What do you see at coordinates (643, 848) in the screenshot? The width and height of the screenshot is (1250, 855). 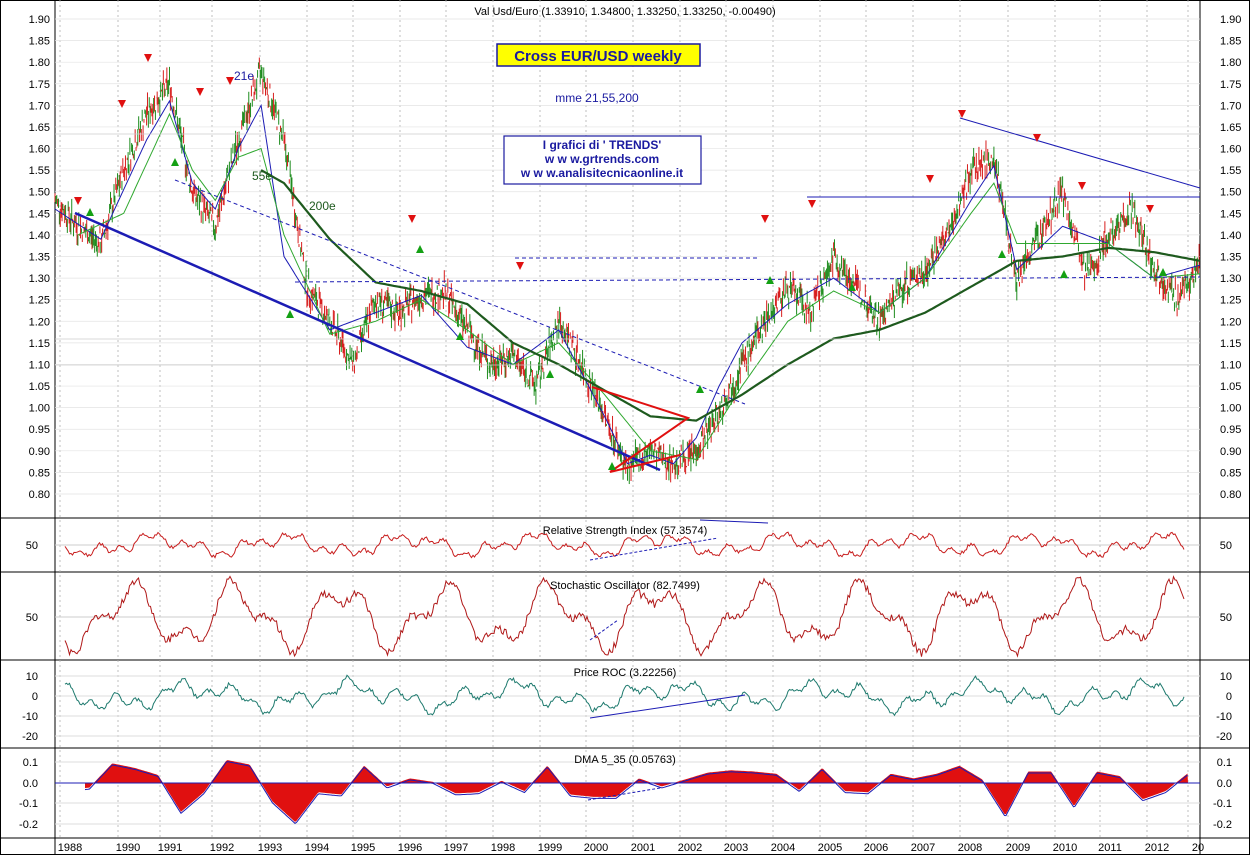 I see `x-tick-label: 2001` at bounding box center [643, 848].